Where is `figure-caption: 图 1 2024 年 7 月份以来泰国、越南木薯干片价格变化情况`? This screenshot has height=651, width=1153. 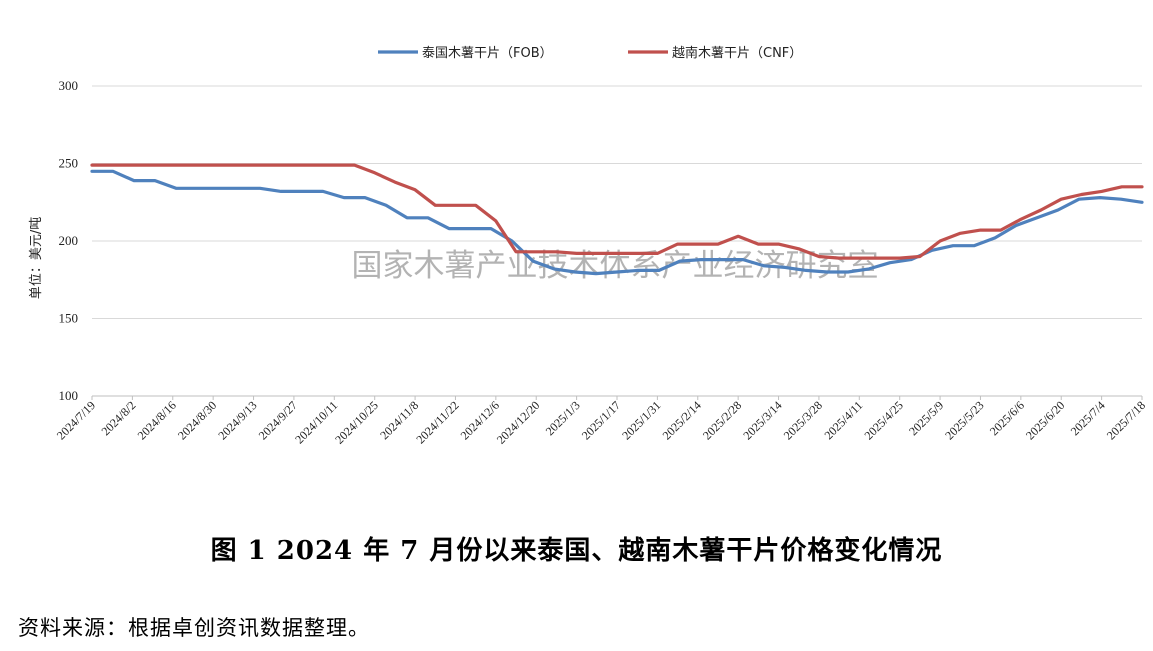
figure-caption: 图 1 2024 年 7 月份以来泰国、越南木薯干片价格变化情况 is located at coordinates (576, 551).